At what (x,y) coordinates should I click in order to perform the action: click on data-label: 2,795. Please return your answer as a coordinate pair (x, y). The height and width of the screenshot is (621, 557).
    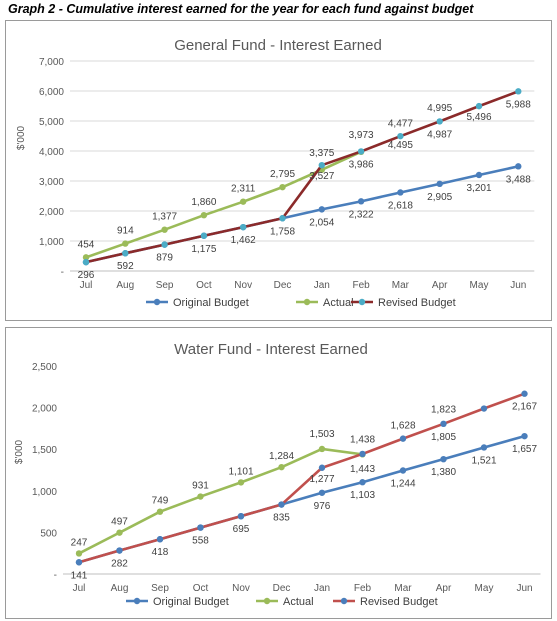
    Looking at the image, I should click on (282, 174).